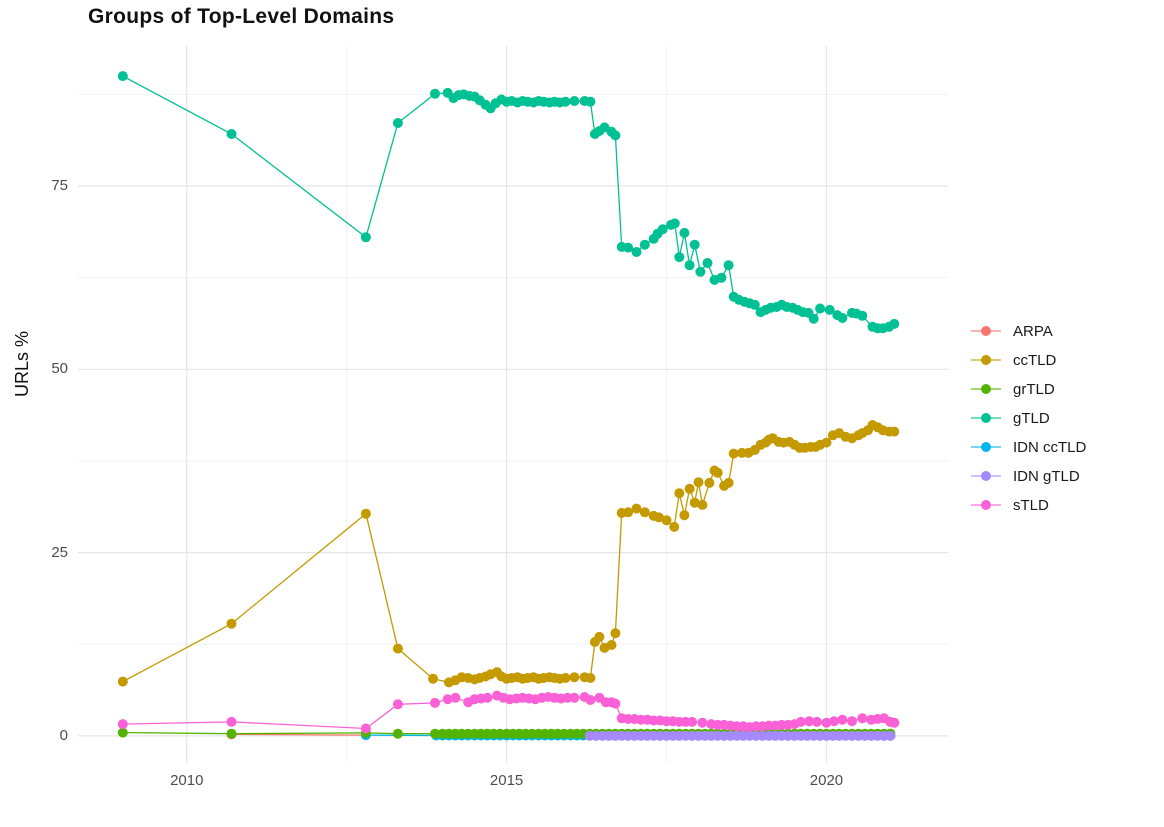 The image size is (1164, 827). What do you see at coordinates (1031, 505) in the screenshot?
I see `legend-label: sTLD` at bounding box center [1031, 505].